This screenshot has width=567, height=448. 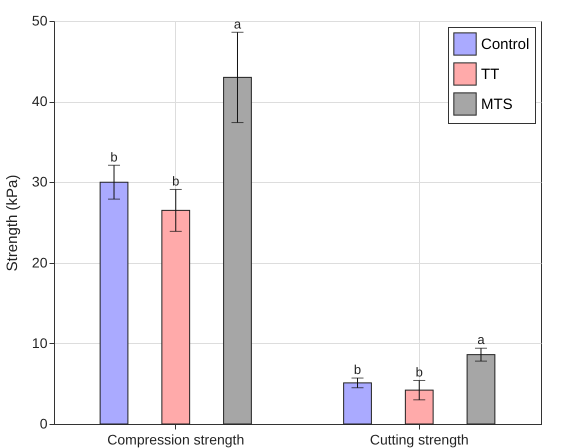 I want to click on legend-label: TT, so click(x=490, y=74).